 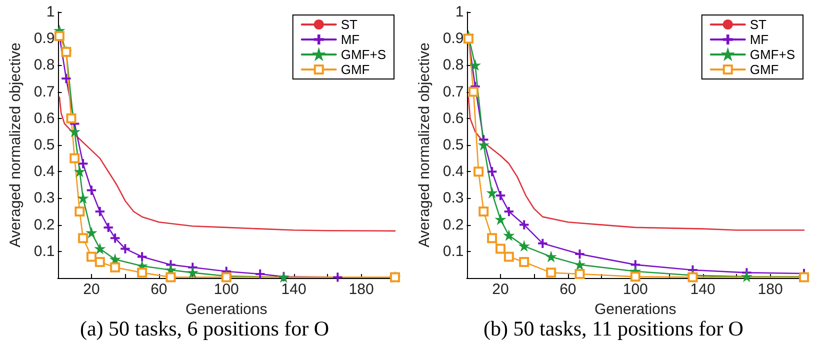 I want to click on text: (b) 50 tasks, 11 positions for O, so click(x=614, y=328).